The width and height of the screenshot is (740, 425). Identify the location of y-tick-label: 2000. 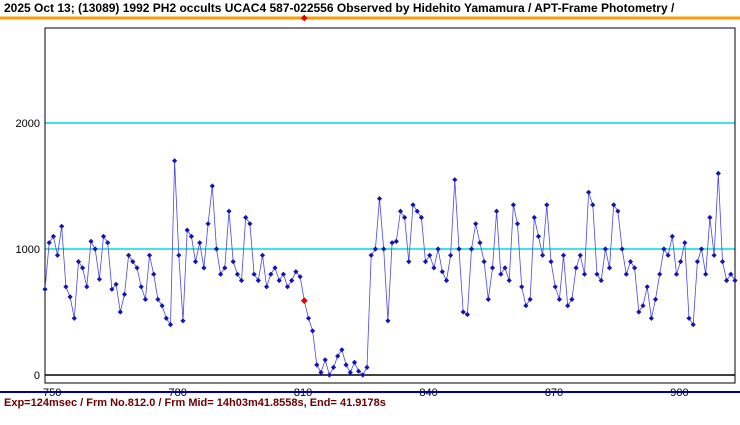
(28, 124).